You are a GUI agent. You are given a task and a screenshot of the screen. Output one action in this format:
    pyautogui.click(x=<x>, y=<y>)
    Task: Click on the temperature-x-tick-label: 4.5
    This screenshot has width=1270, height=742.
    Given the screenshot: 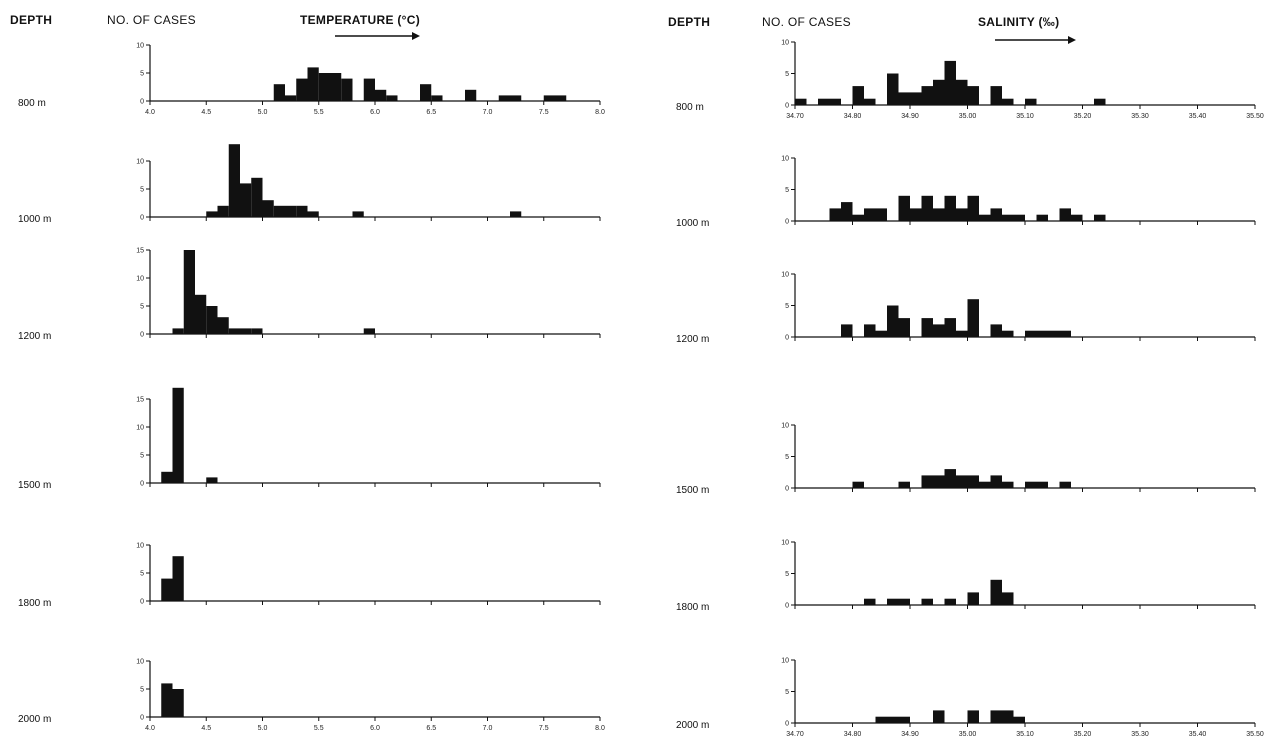 What is the action you would take?
    pyautogui.click(x=206, y=112)
    